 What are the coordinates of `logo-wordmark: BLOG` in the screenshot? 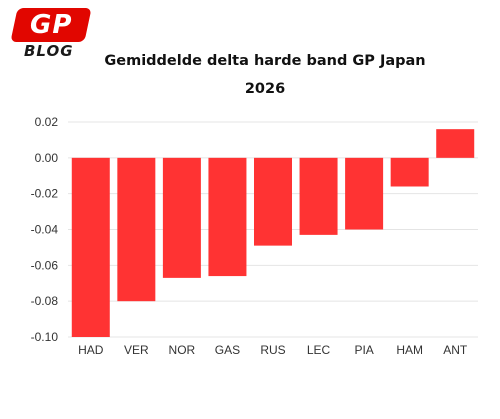 It's located at (49, 51).